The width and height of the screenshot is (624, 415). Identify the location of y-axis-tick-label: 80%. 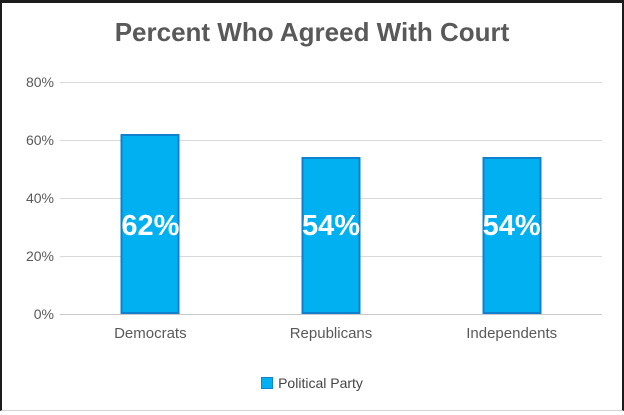
(39, 82).